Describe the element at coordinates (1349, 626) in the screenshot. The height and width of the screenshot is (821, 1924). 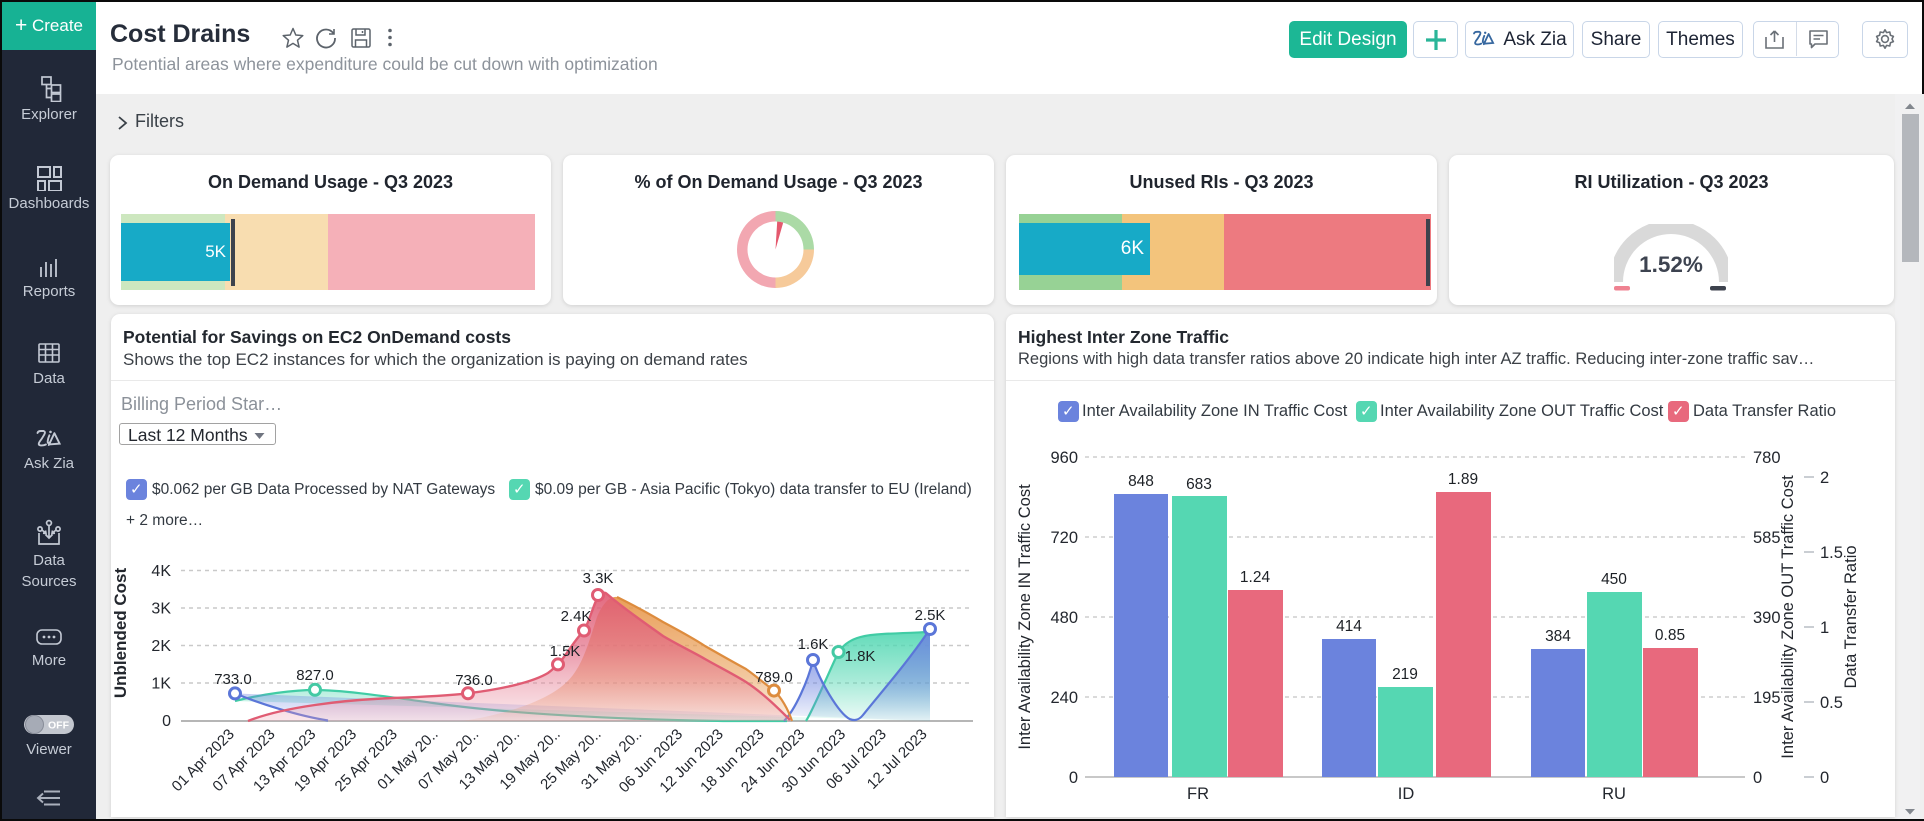
I see `svg-text: 414` at that location.